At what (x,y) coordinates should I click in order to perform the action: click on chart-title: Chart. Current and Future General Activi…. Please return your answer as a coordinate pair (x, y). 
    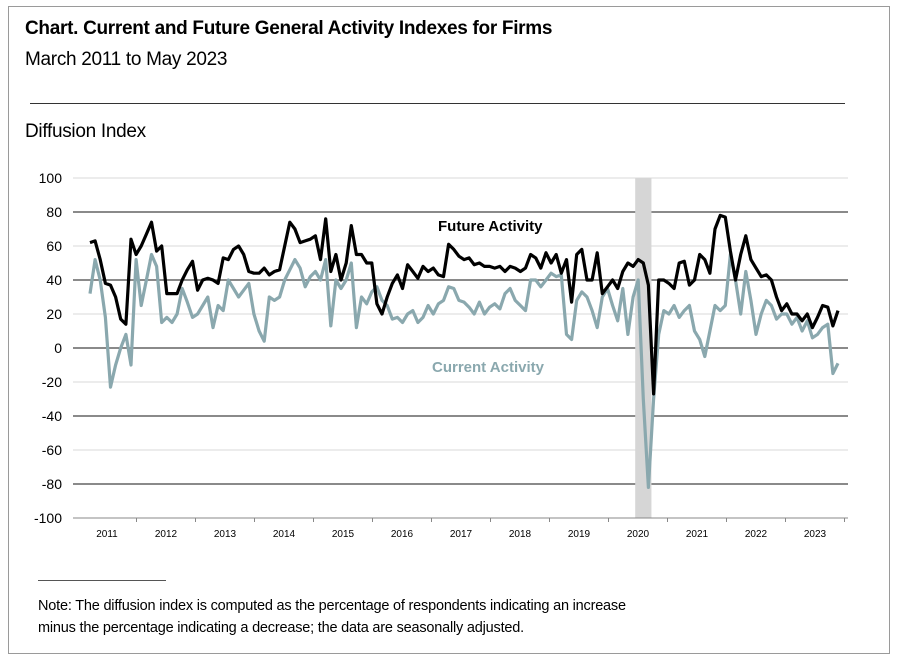
    Looking at the image, I should click on (289, 28).